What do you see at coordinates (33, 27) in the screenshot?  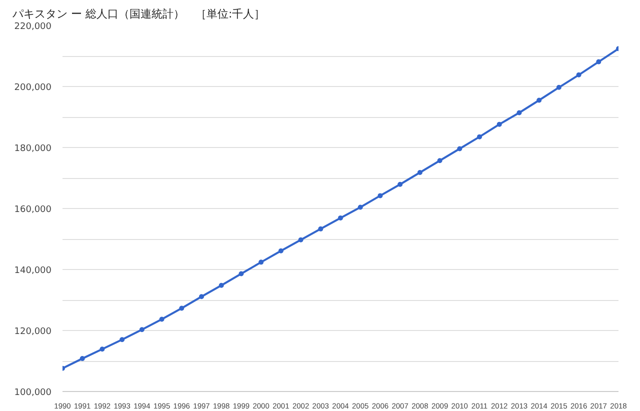 I see `y-tick-label: 220,000` at bounding box center [33, 27].